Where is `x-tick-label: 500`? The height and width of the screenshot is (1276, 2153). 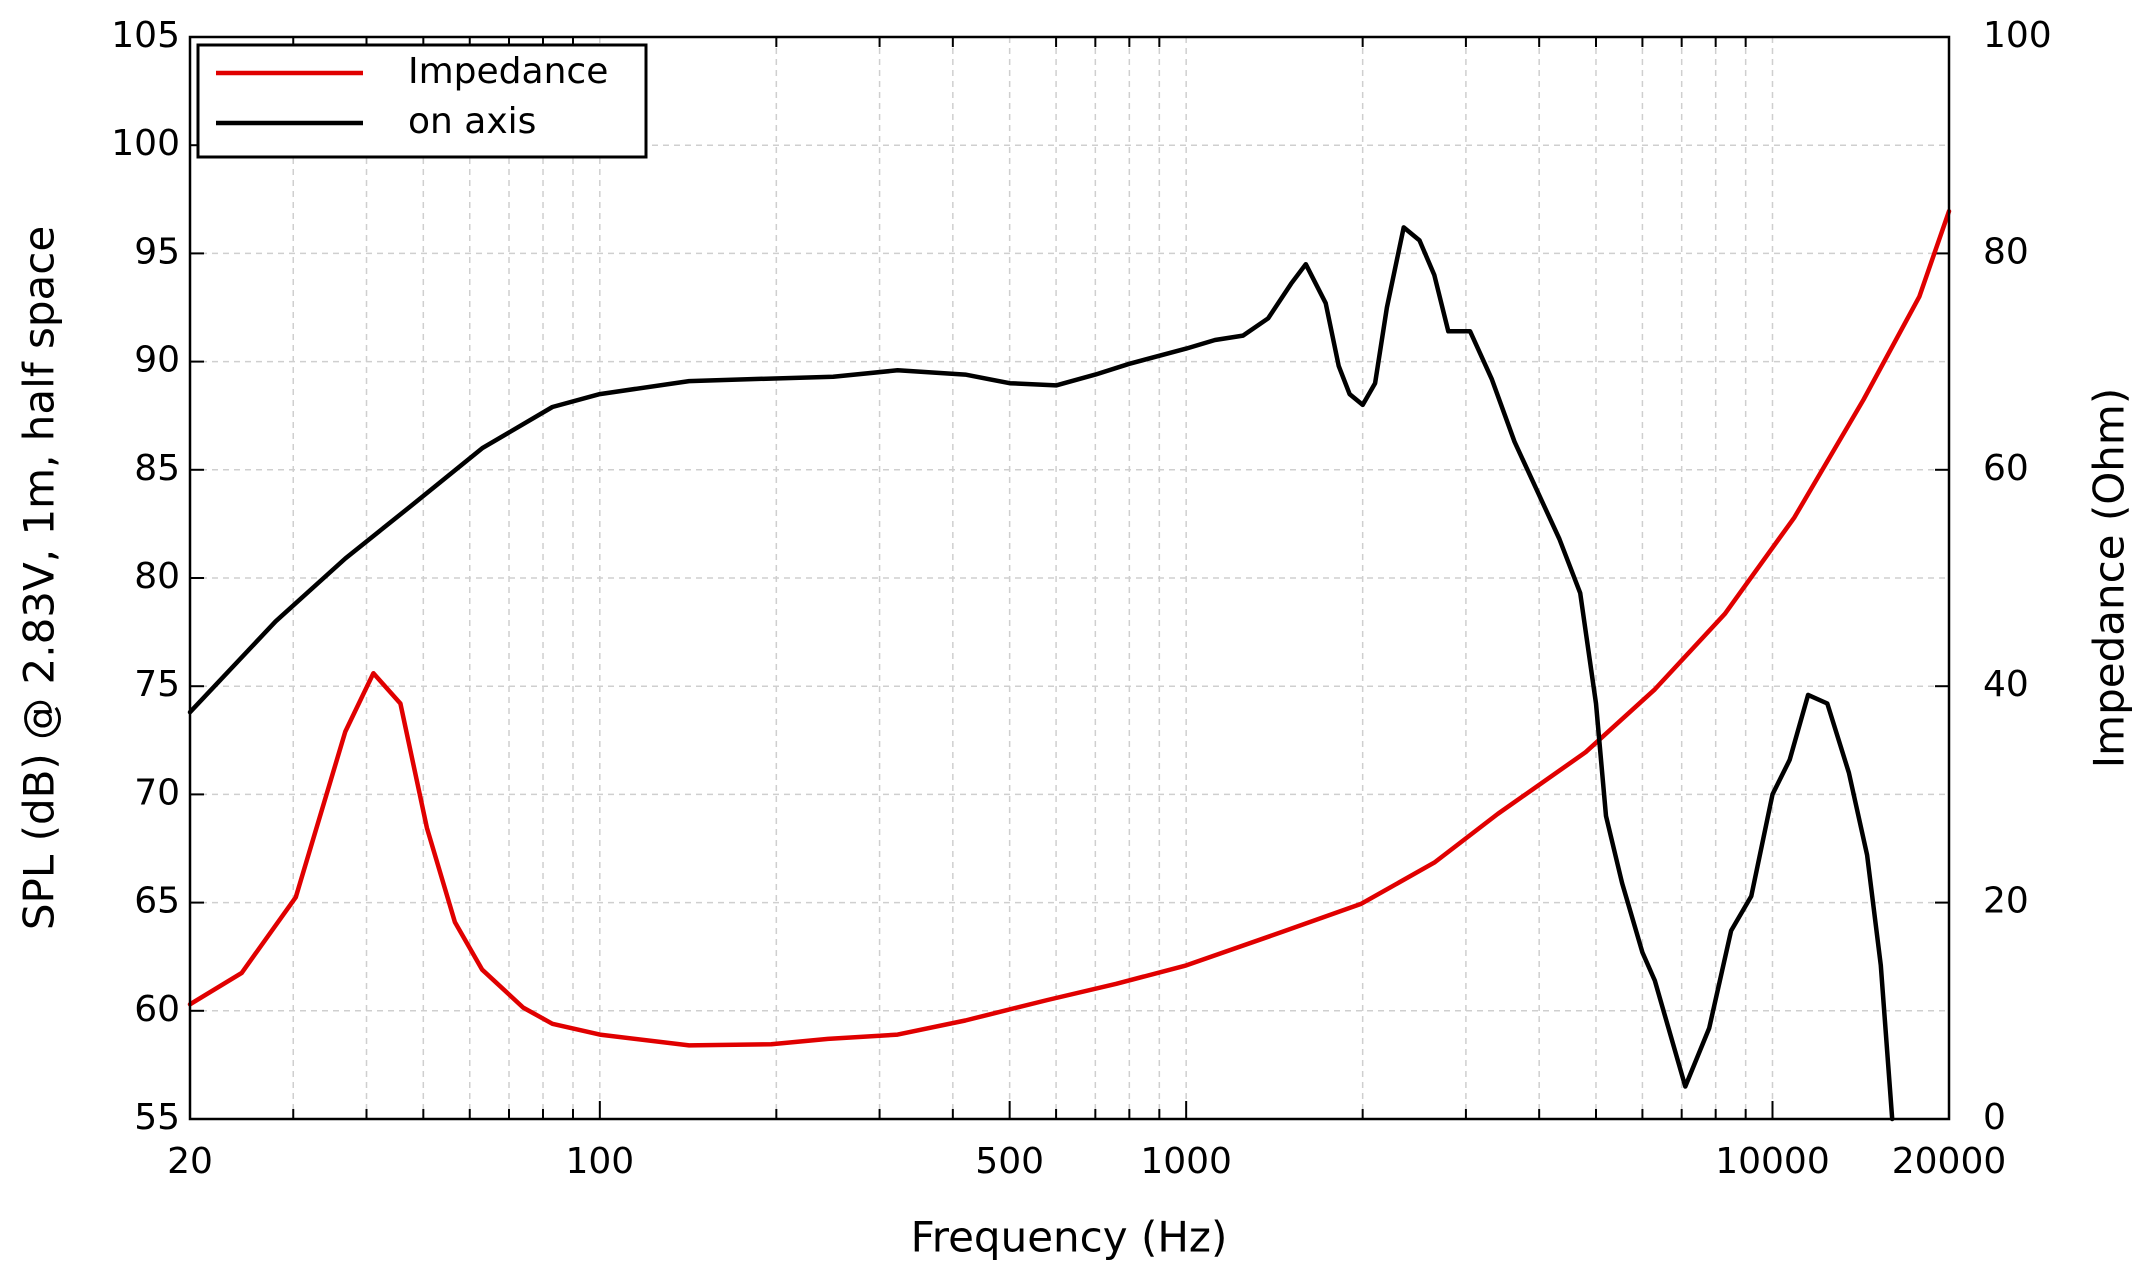 x-tick-label: 500 is located at coordinates (1009, 1161).